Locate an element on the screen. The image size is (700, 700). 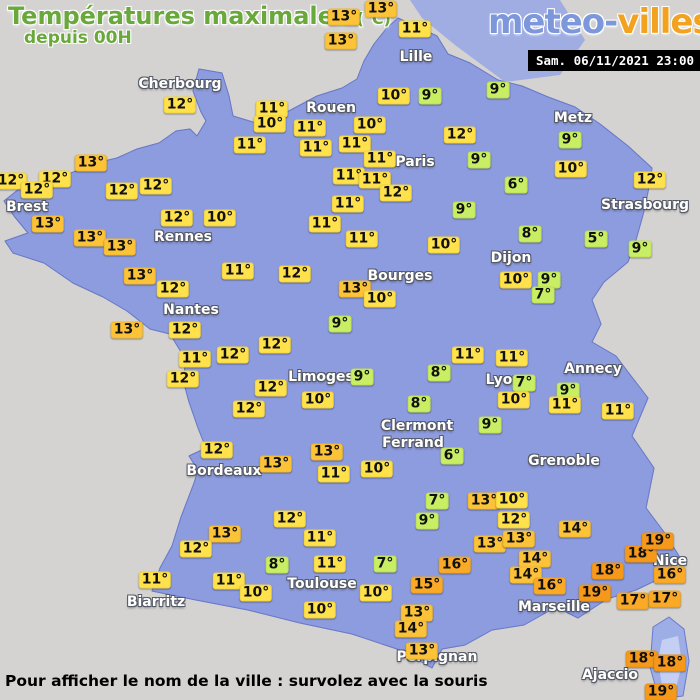
temp-label: 6° is located at coordinates (452, 456).